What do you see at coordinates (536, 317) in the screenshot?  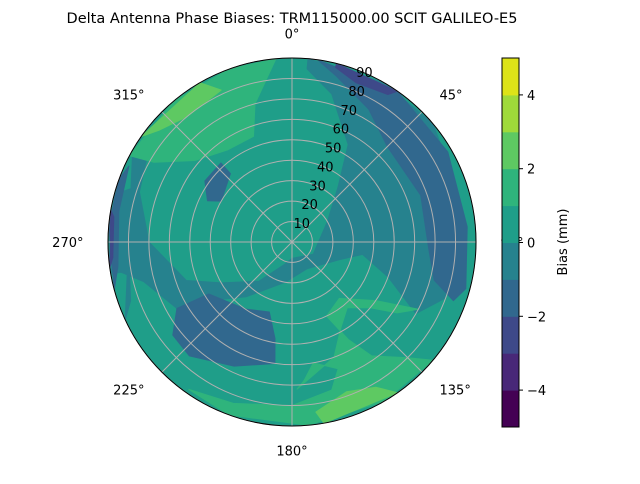 I see `colorbar-tick-label: −2` at bounding box center [536, 317].